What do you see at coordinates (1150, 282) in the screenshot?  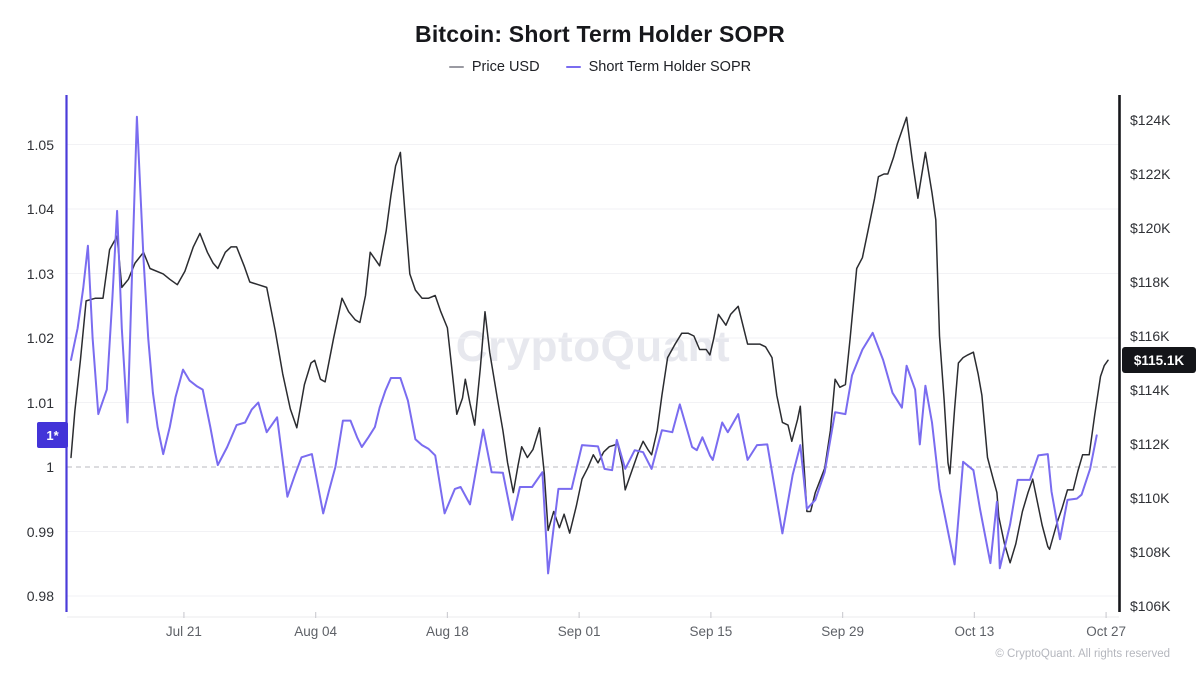 I see `right-axis-tick-label: $118K` at bounding box center [1150, 282].